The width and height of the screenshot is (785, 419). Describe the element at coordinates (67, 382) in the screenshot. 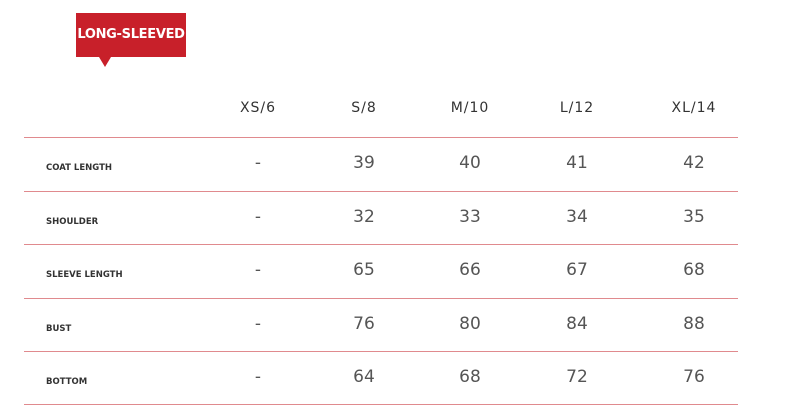

I see `row-label: BOTTOM` at that location.